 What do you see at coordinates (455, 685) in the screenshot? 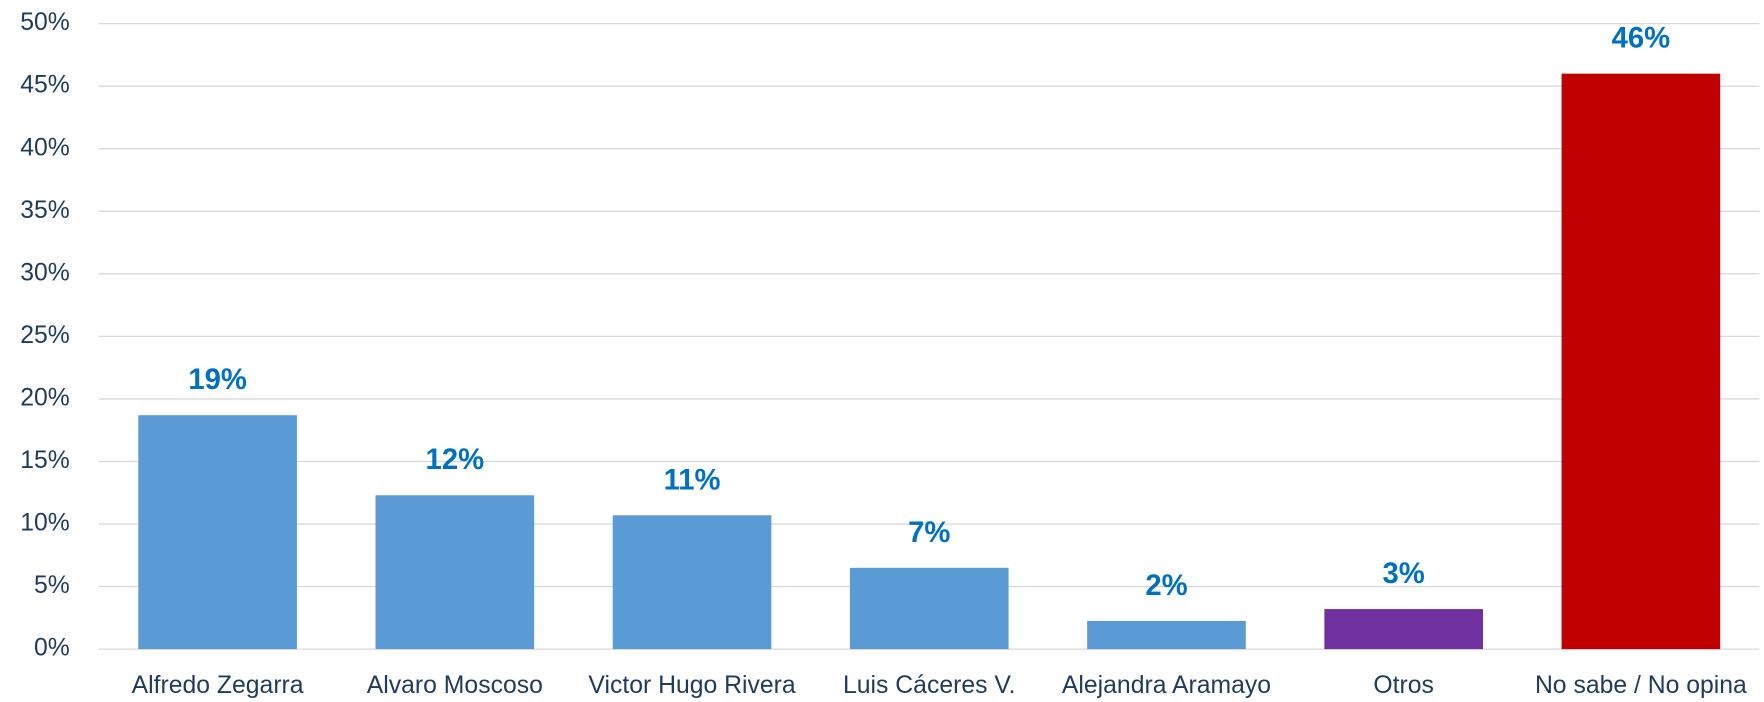
I see `x-tick-label: Alvaro Moscoso` at bounding box center [455, 685].